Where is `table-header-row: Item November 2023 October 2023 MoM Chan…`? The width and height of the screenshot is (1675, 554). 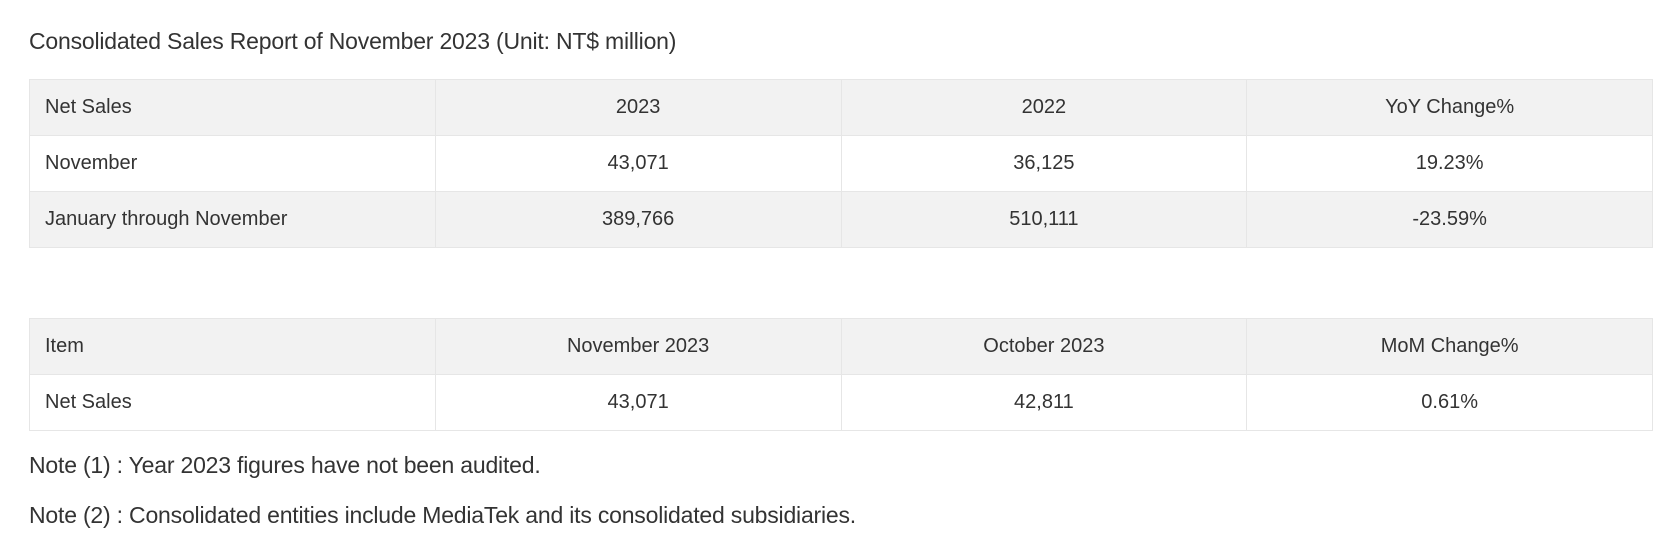
table-header-row: Item November 2023 October 2023 MoM Chan… is located at coordinates (841, 346).